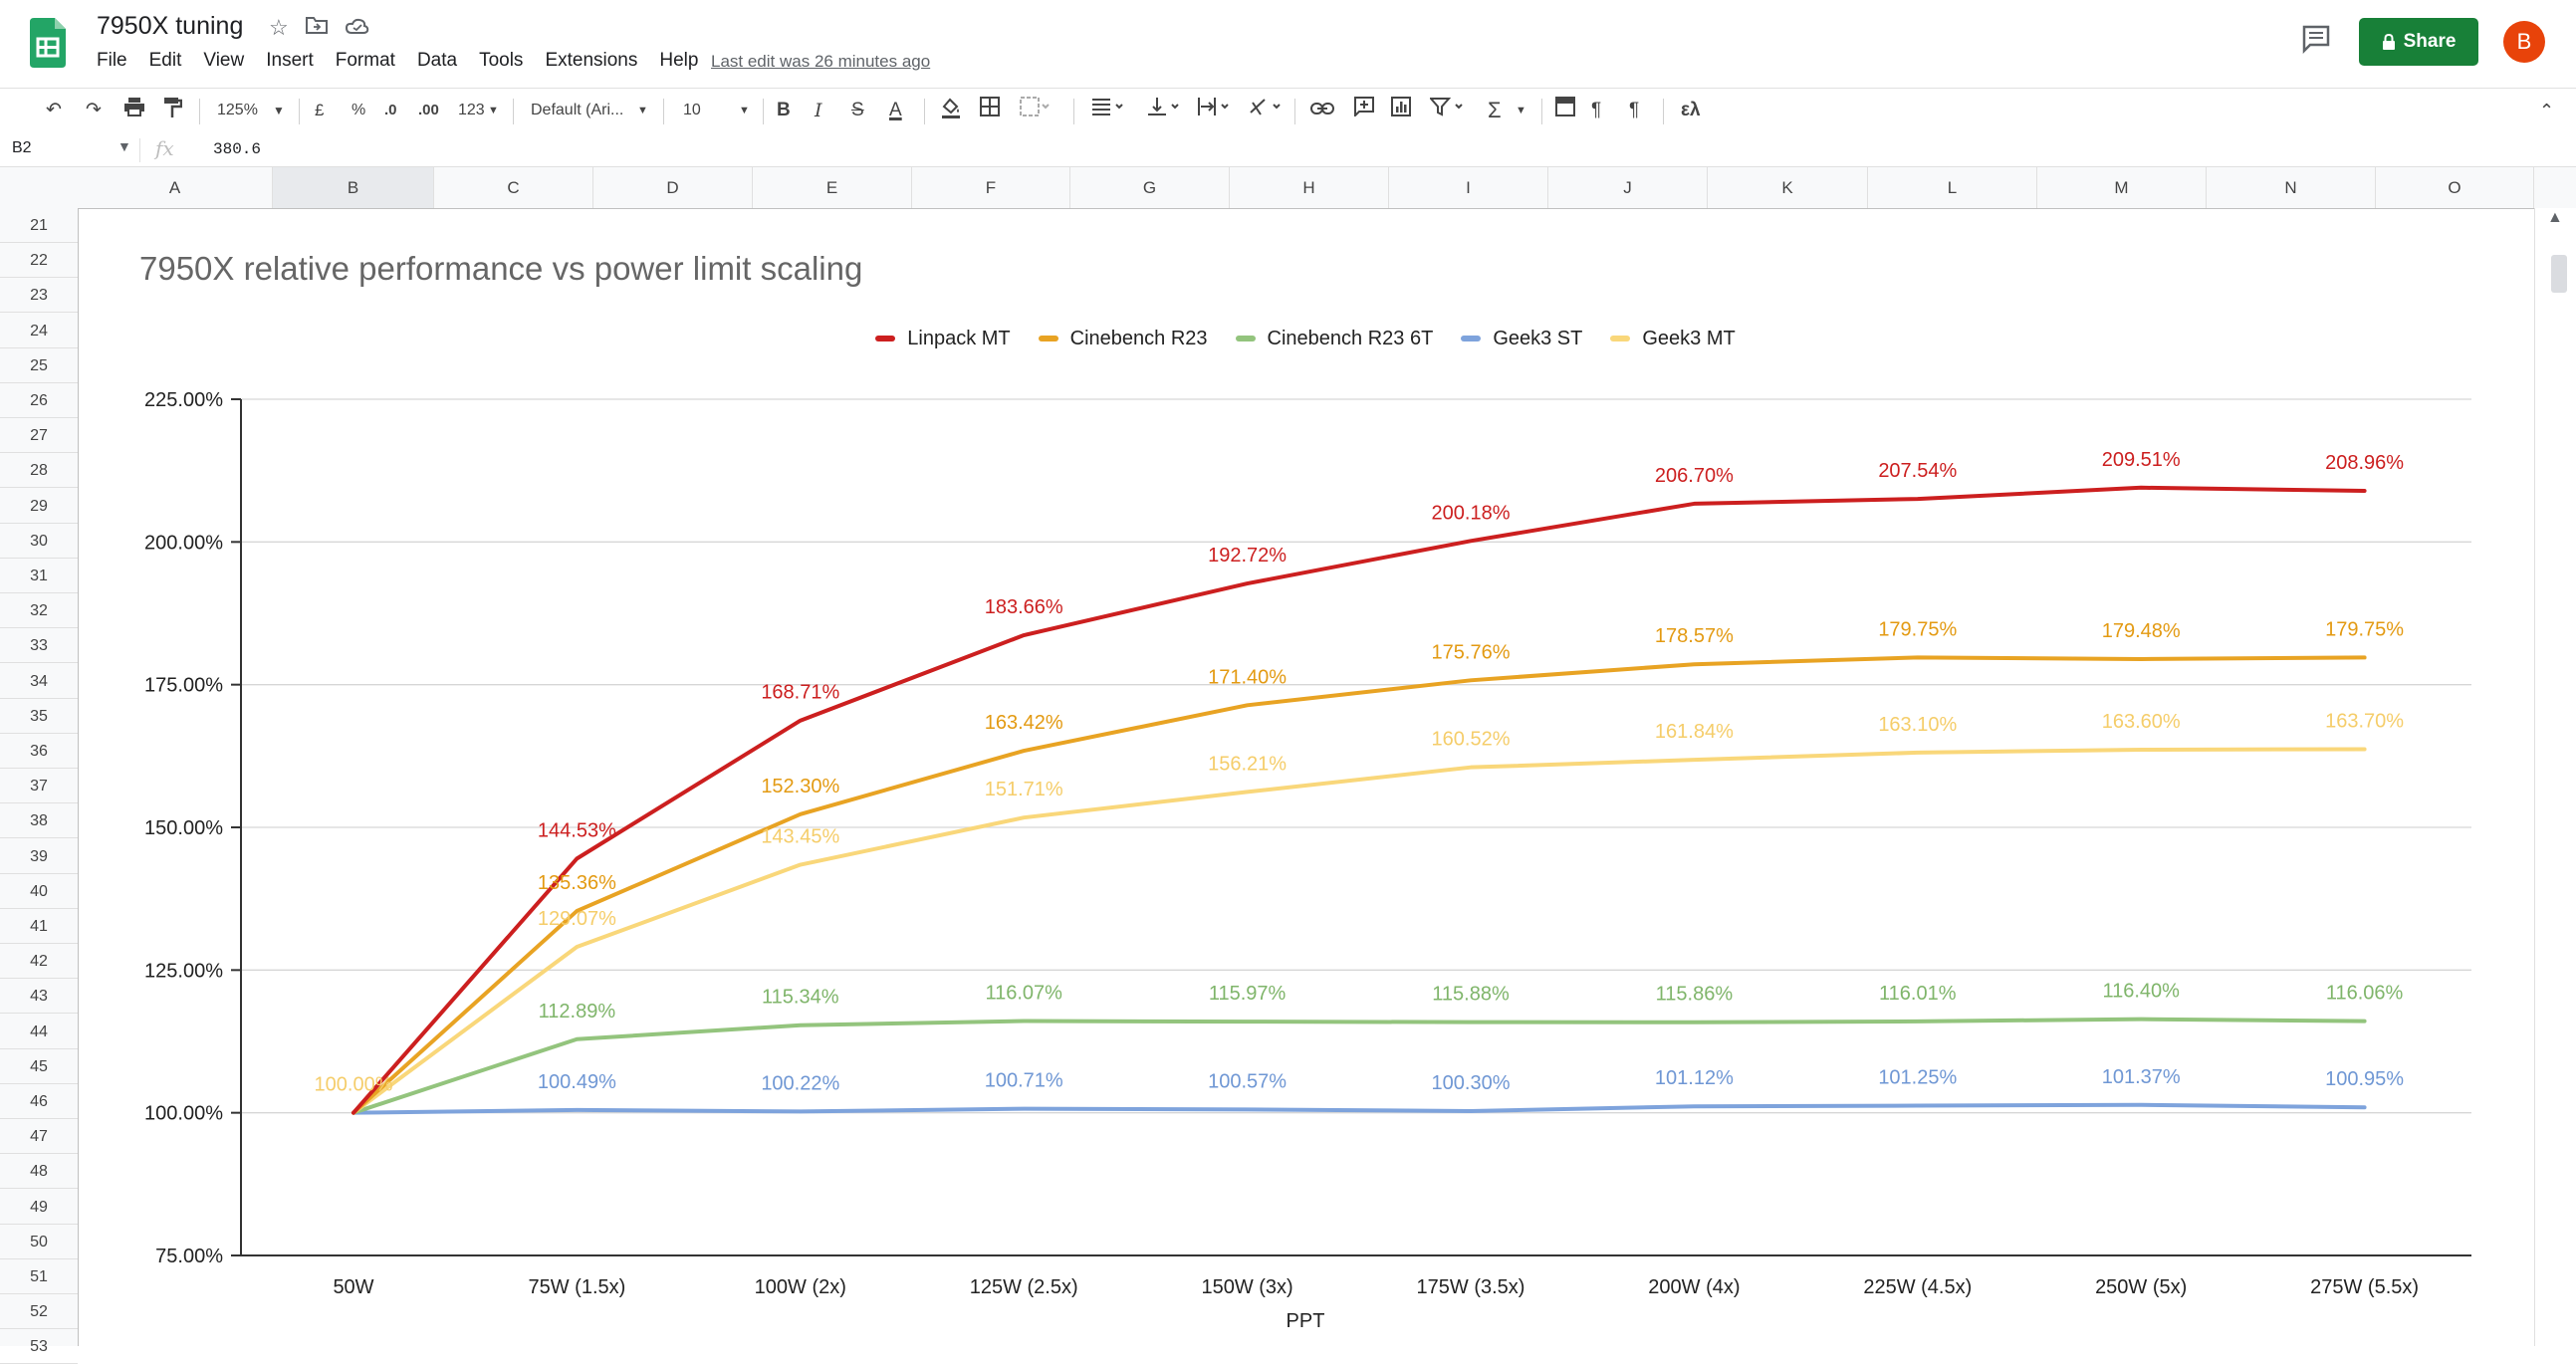 This screenshot has height=1364, width=2576. I want to click on percent-format-button: %, so click(358, 110).